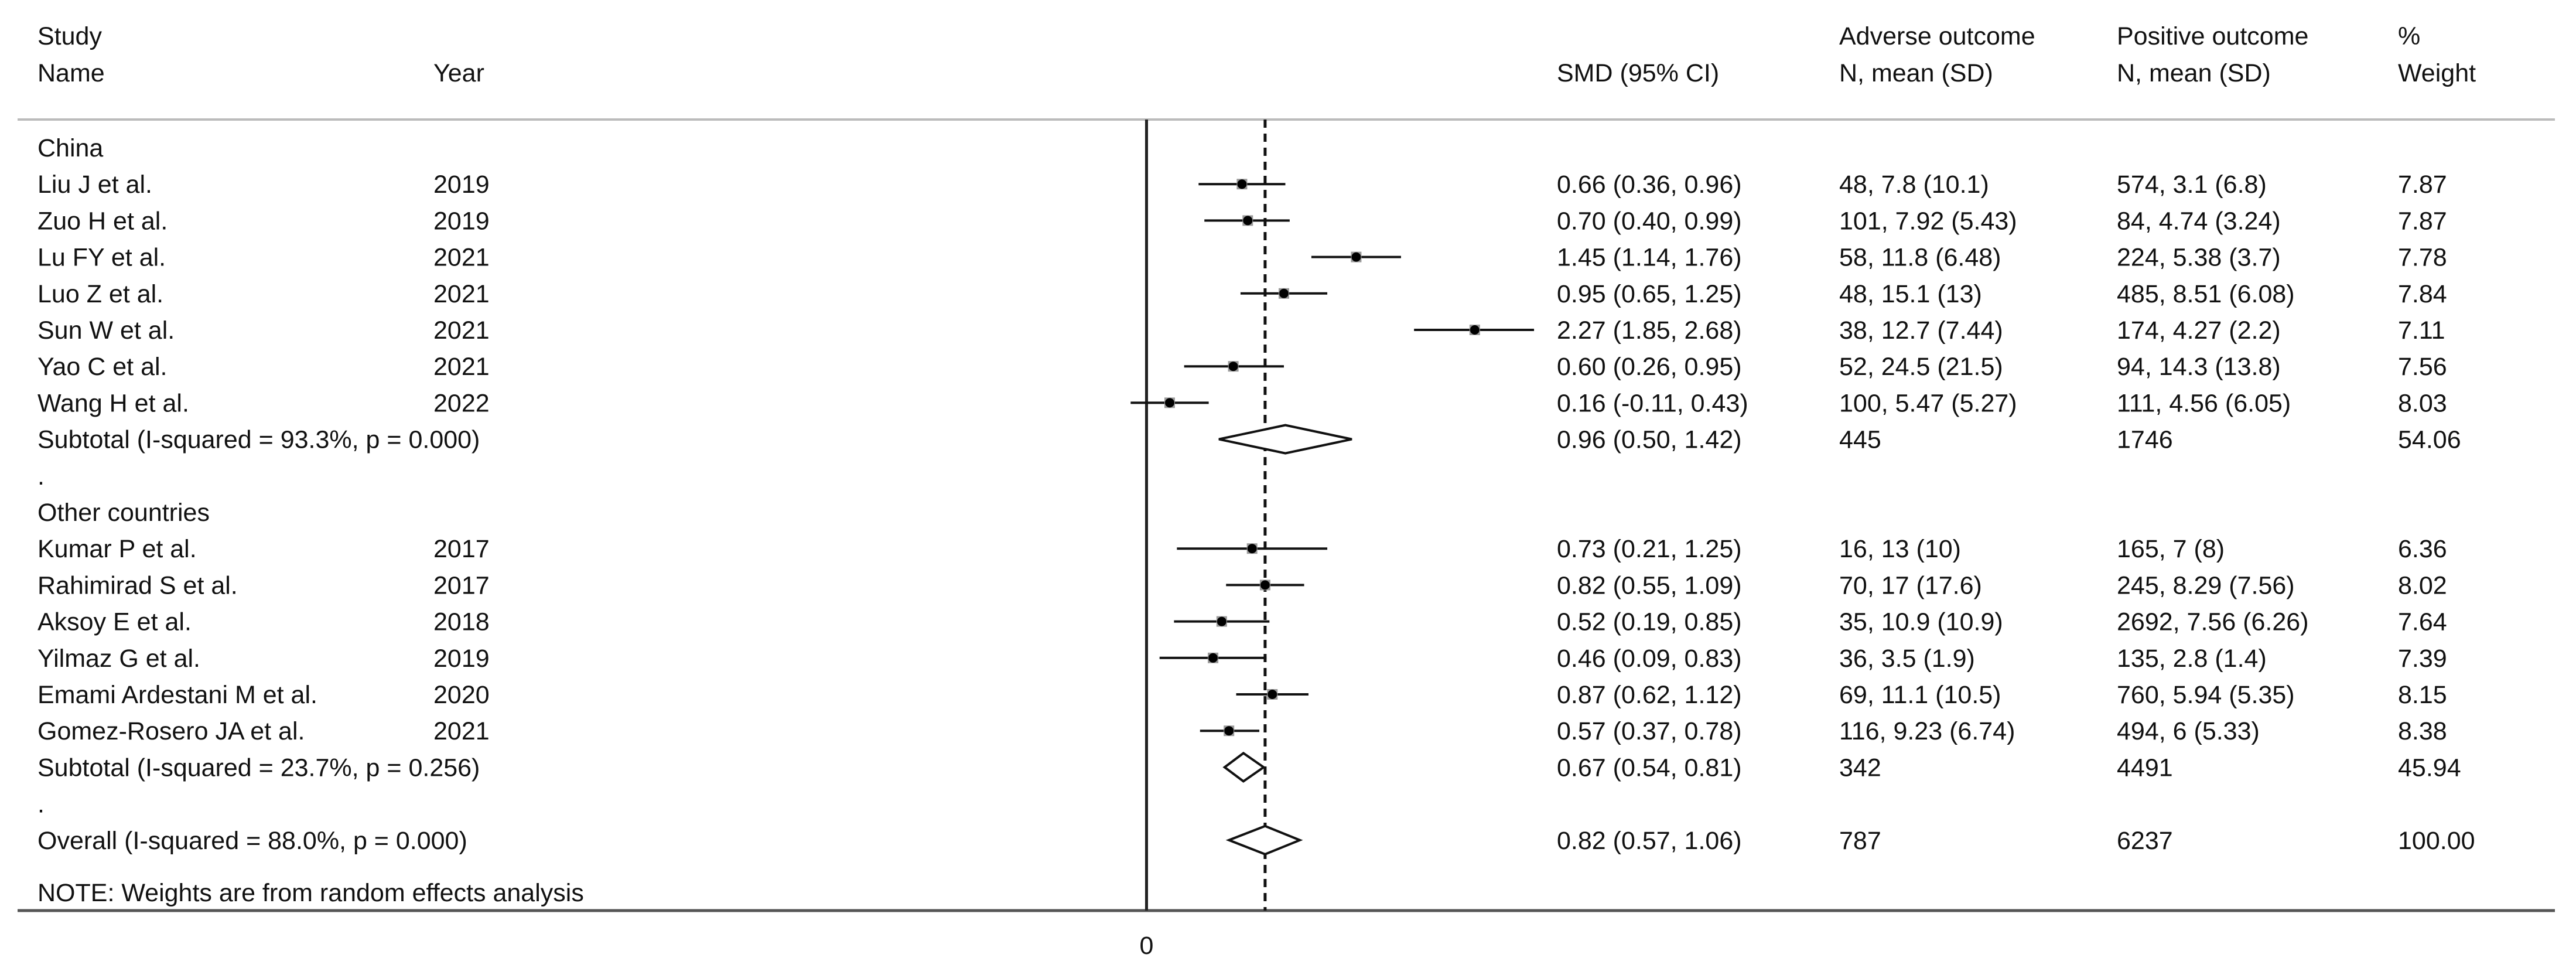  Describe the element at coordinates (1147, 946) in the screenshot. I see `x-axis-ticks: 0` at that location.